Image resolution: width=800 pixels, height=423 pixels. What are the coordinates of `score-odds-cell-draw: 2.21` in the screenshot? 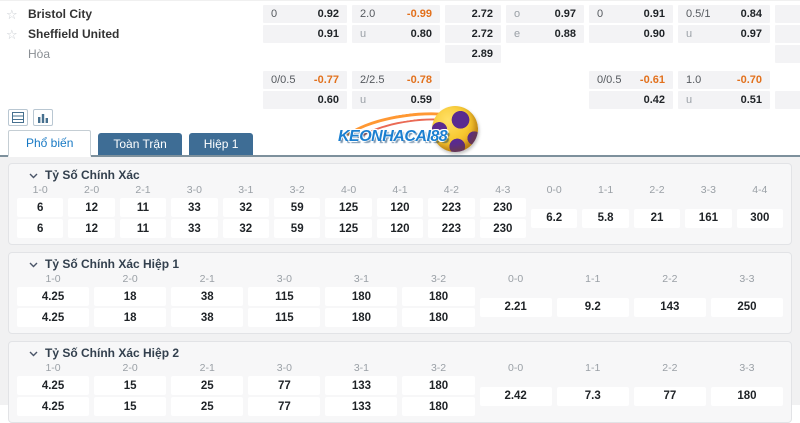 It's located at (515, 307).